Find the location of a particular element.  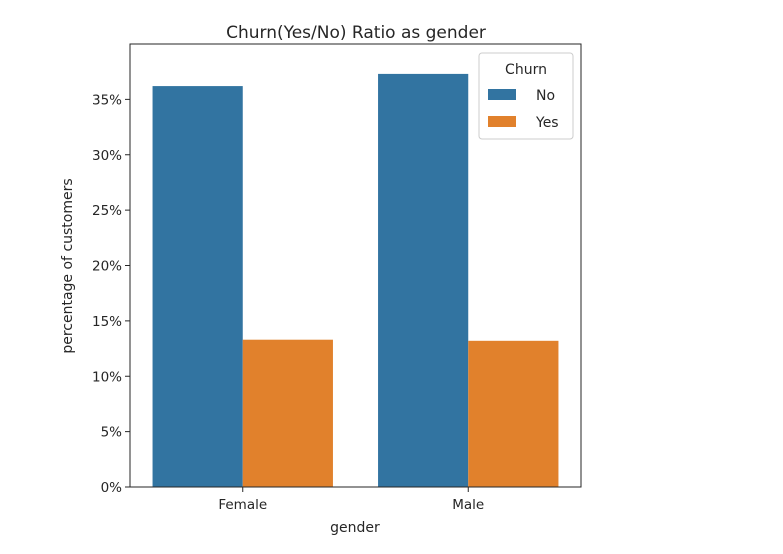

legend-label-no: No is located at coordinates (545, 96).